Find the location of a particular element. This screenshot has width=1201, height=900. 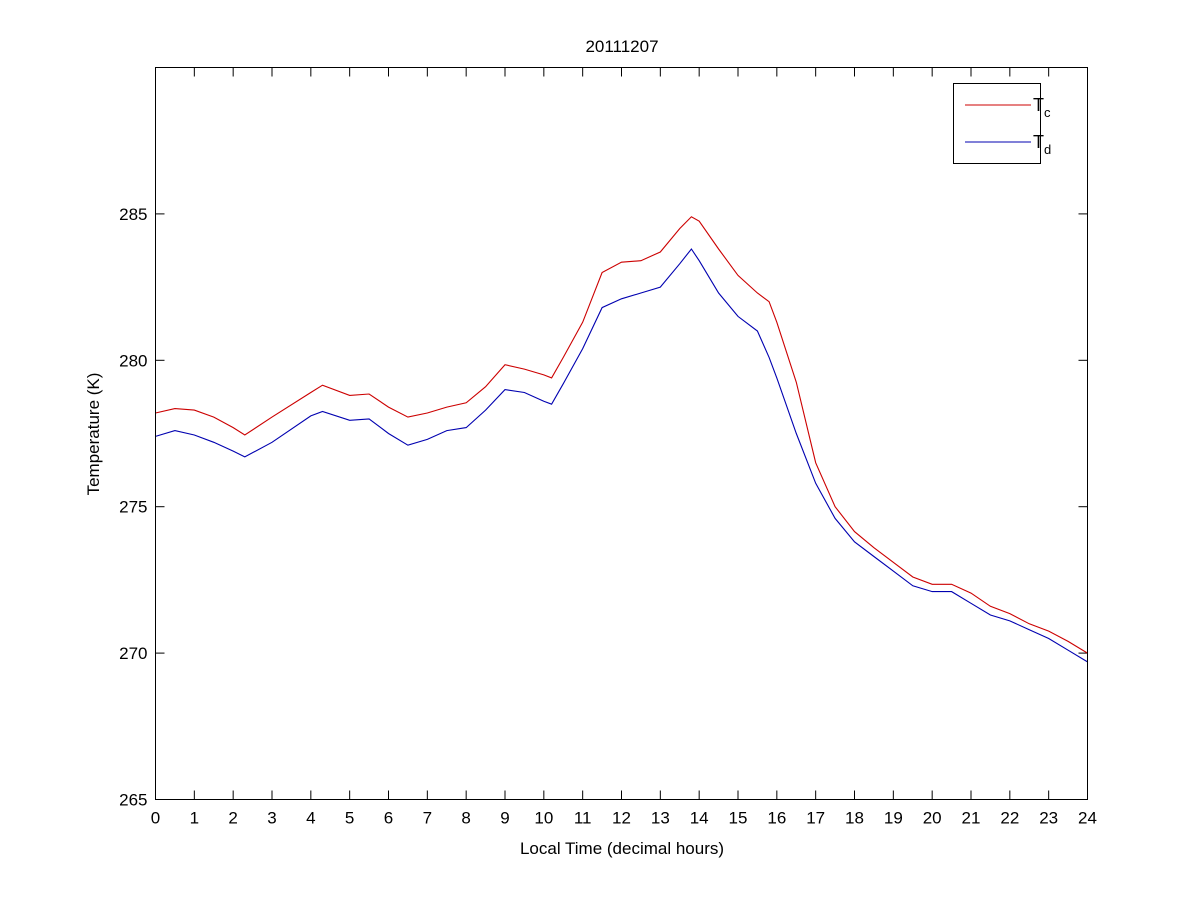

legend: Tc Td is located at coordinates (1002, 123).